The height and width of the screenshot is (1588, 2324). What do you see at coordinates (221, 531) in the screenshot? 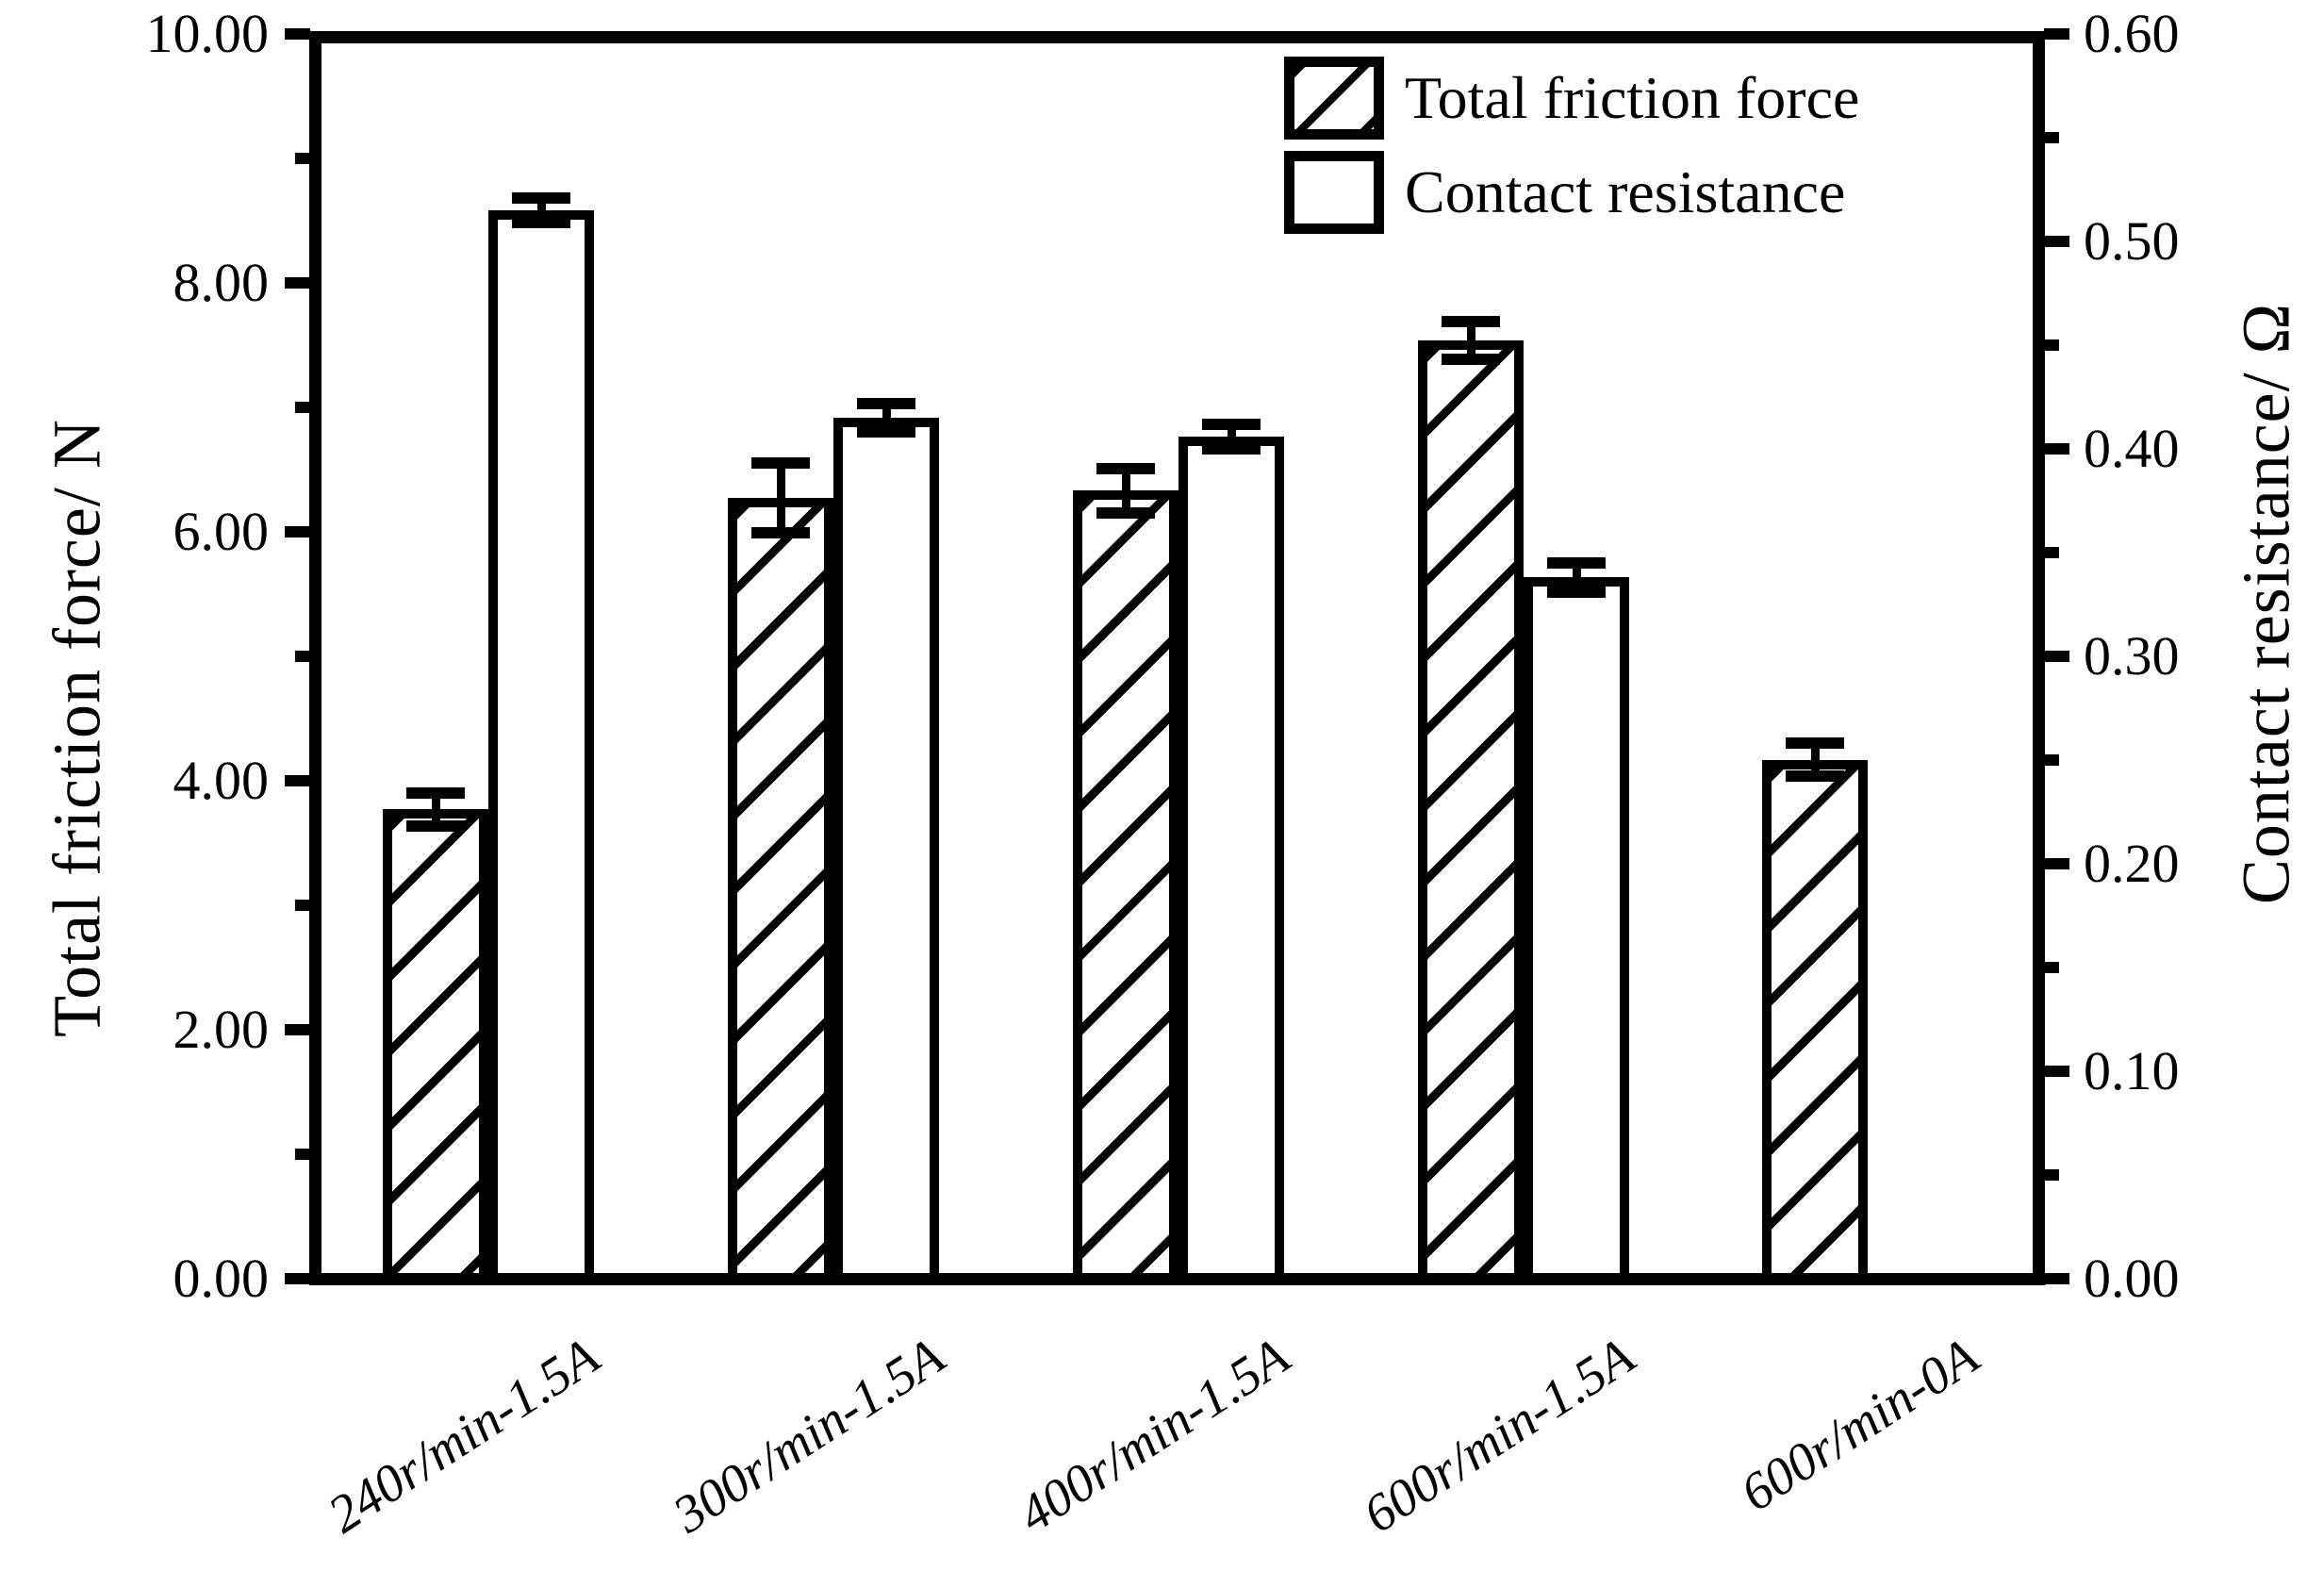
I see `left-axis-tick-label: 6.00` at bounding box center [221, 531].